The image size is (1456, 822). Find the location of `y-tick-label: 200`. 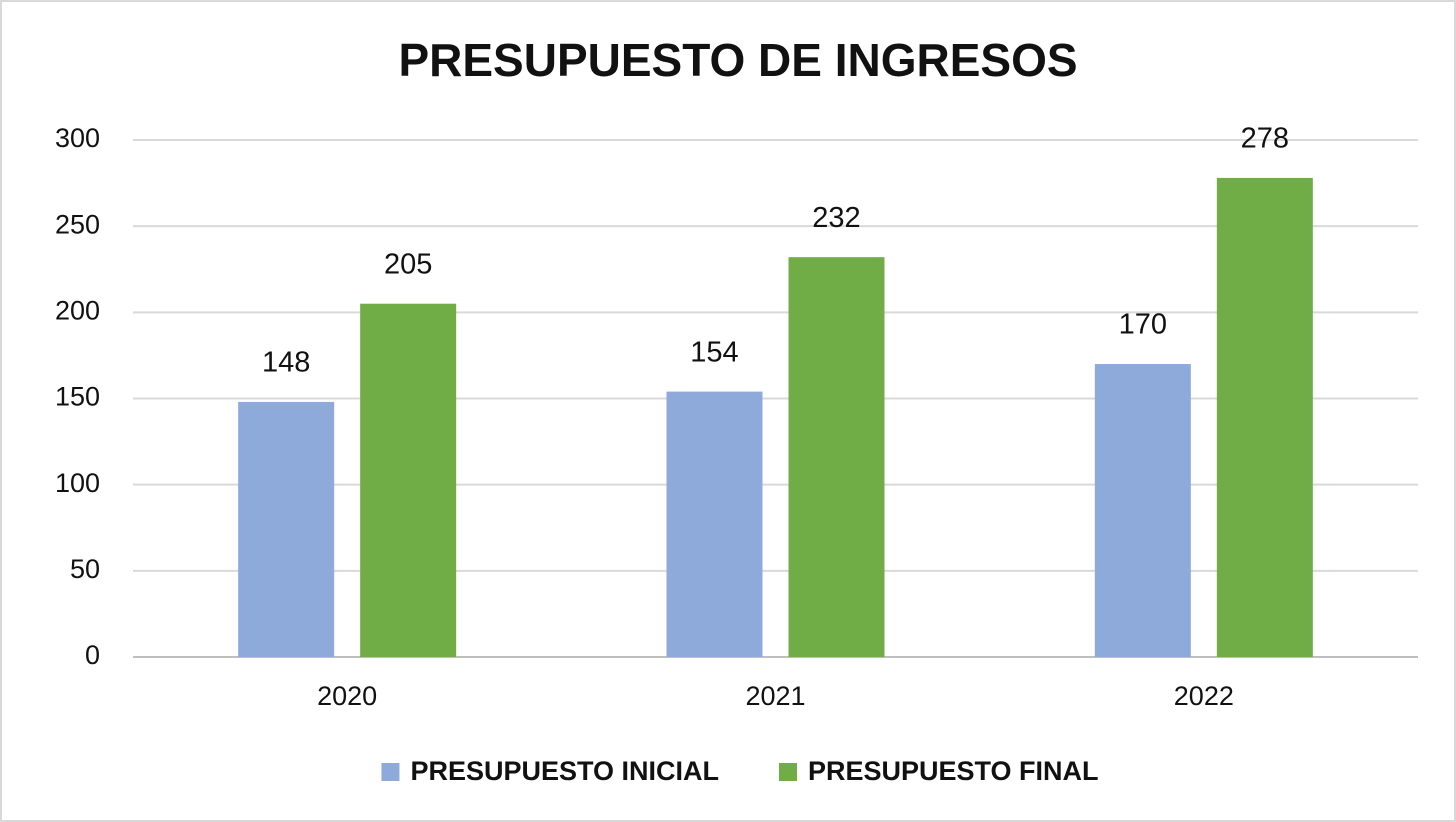

y-tick-label: 200 is located at coordinates (77, 310).